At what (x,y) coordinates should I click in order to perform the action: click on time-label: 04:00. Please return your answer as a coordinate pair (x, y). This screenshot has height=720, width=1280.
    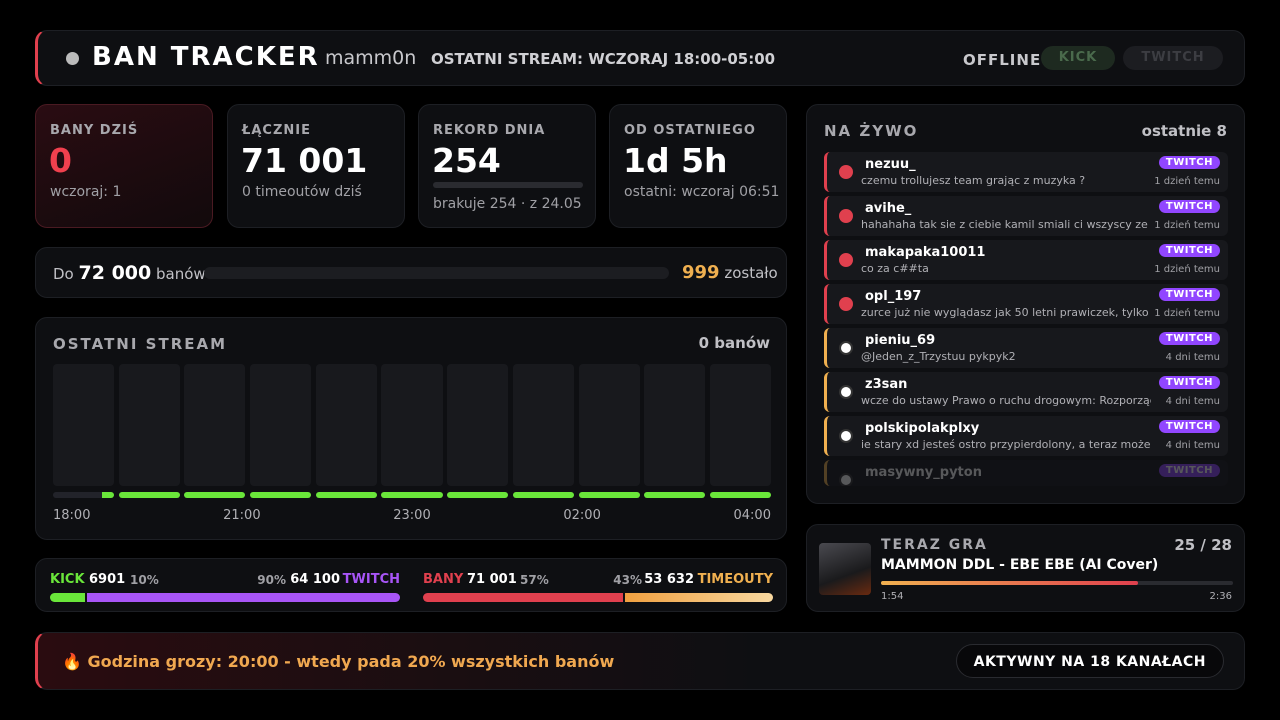
    Looking at the image, I should click on (752, 515).